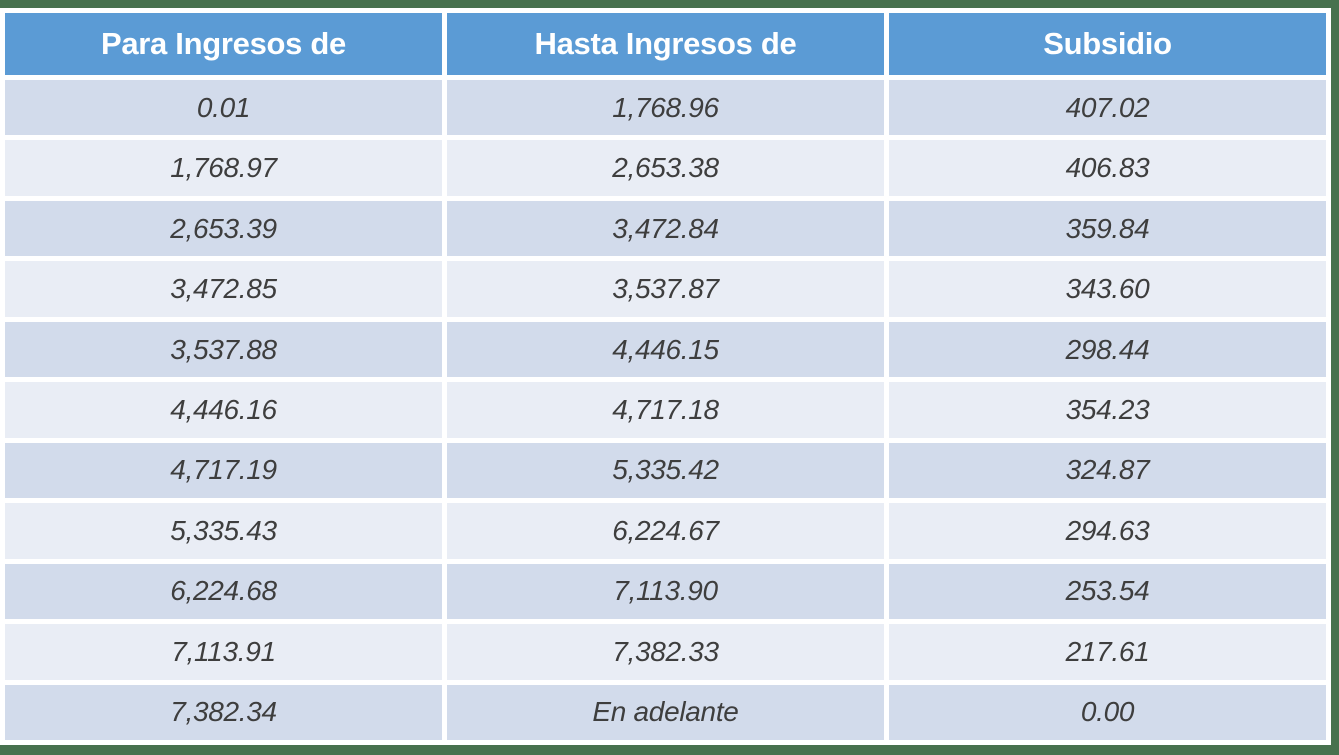 This screenshot has width=1339, height=755. I want to click on table-row: 4,446.16 4,717.18 354.23, so click(665, 410).